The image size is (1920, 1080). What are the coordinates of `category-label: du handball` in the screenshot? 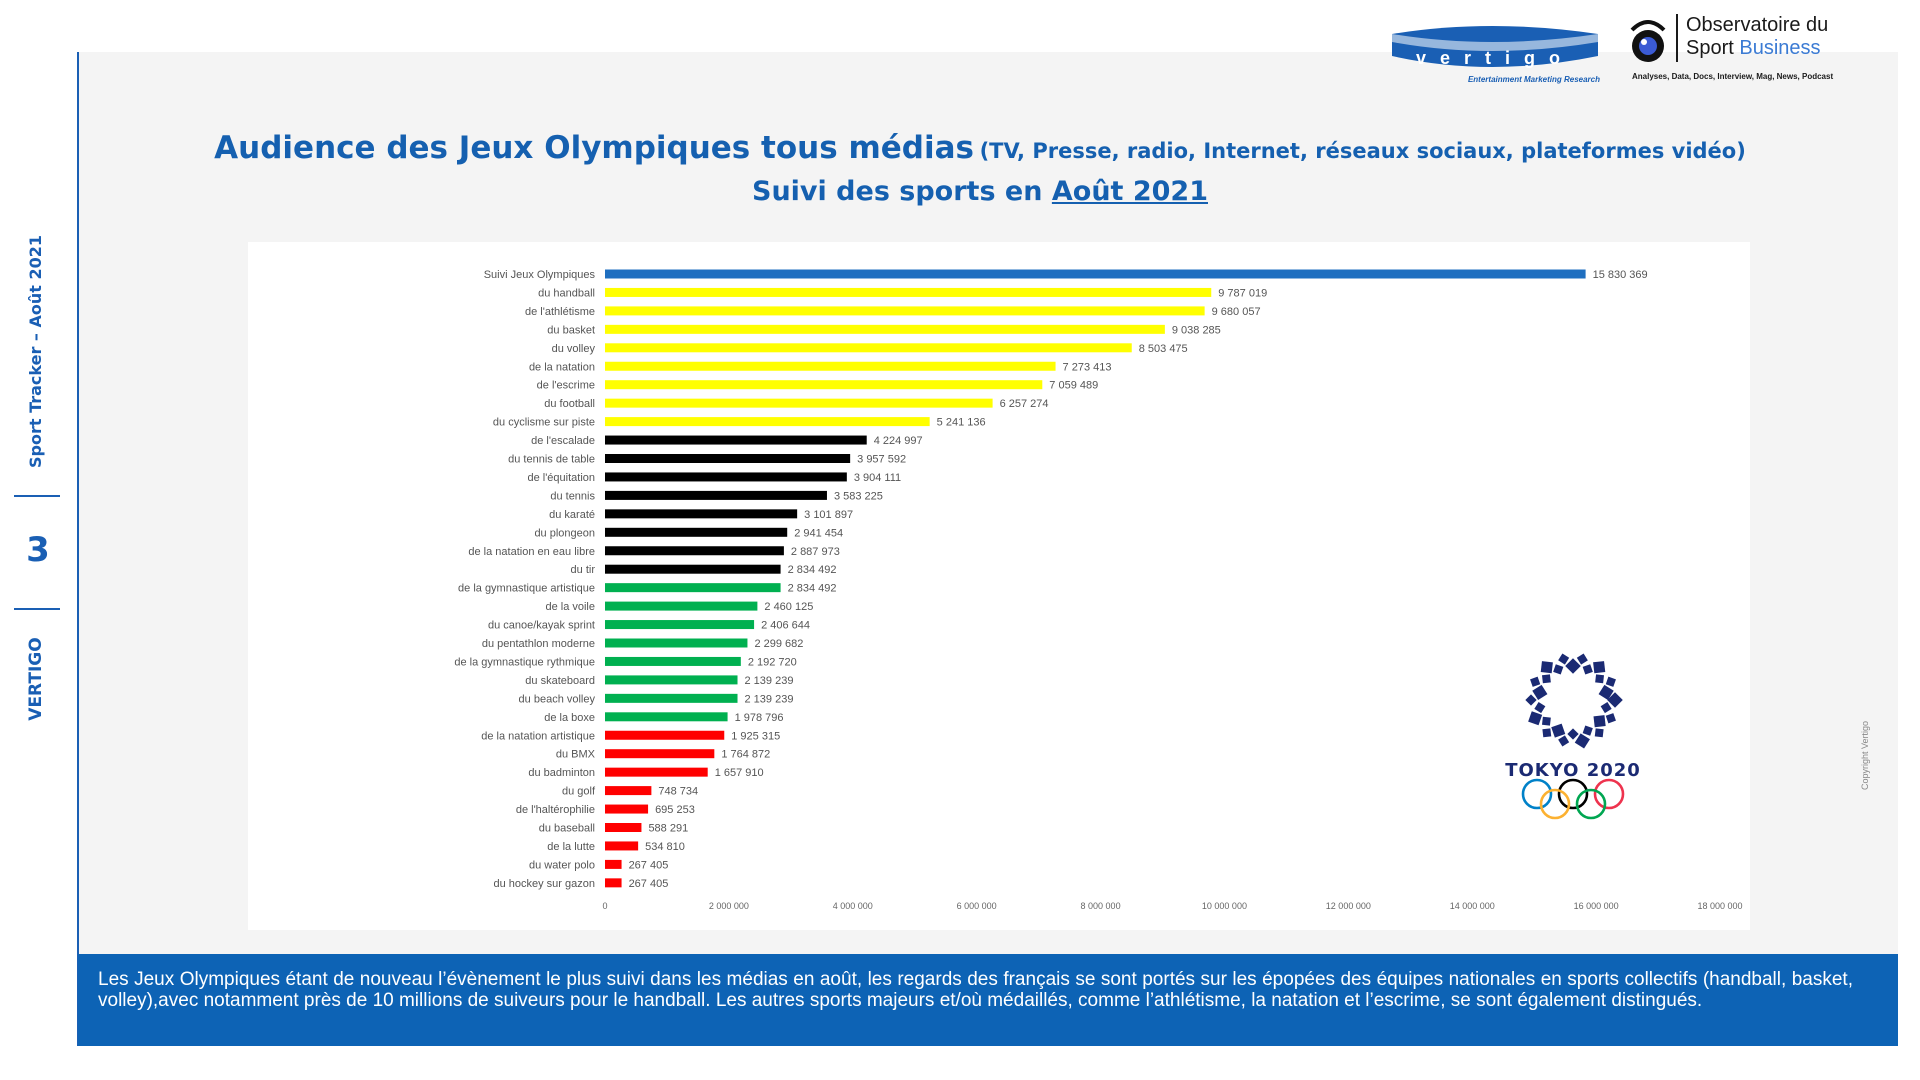 It's located at (566, 293).